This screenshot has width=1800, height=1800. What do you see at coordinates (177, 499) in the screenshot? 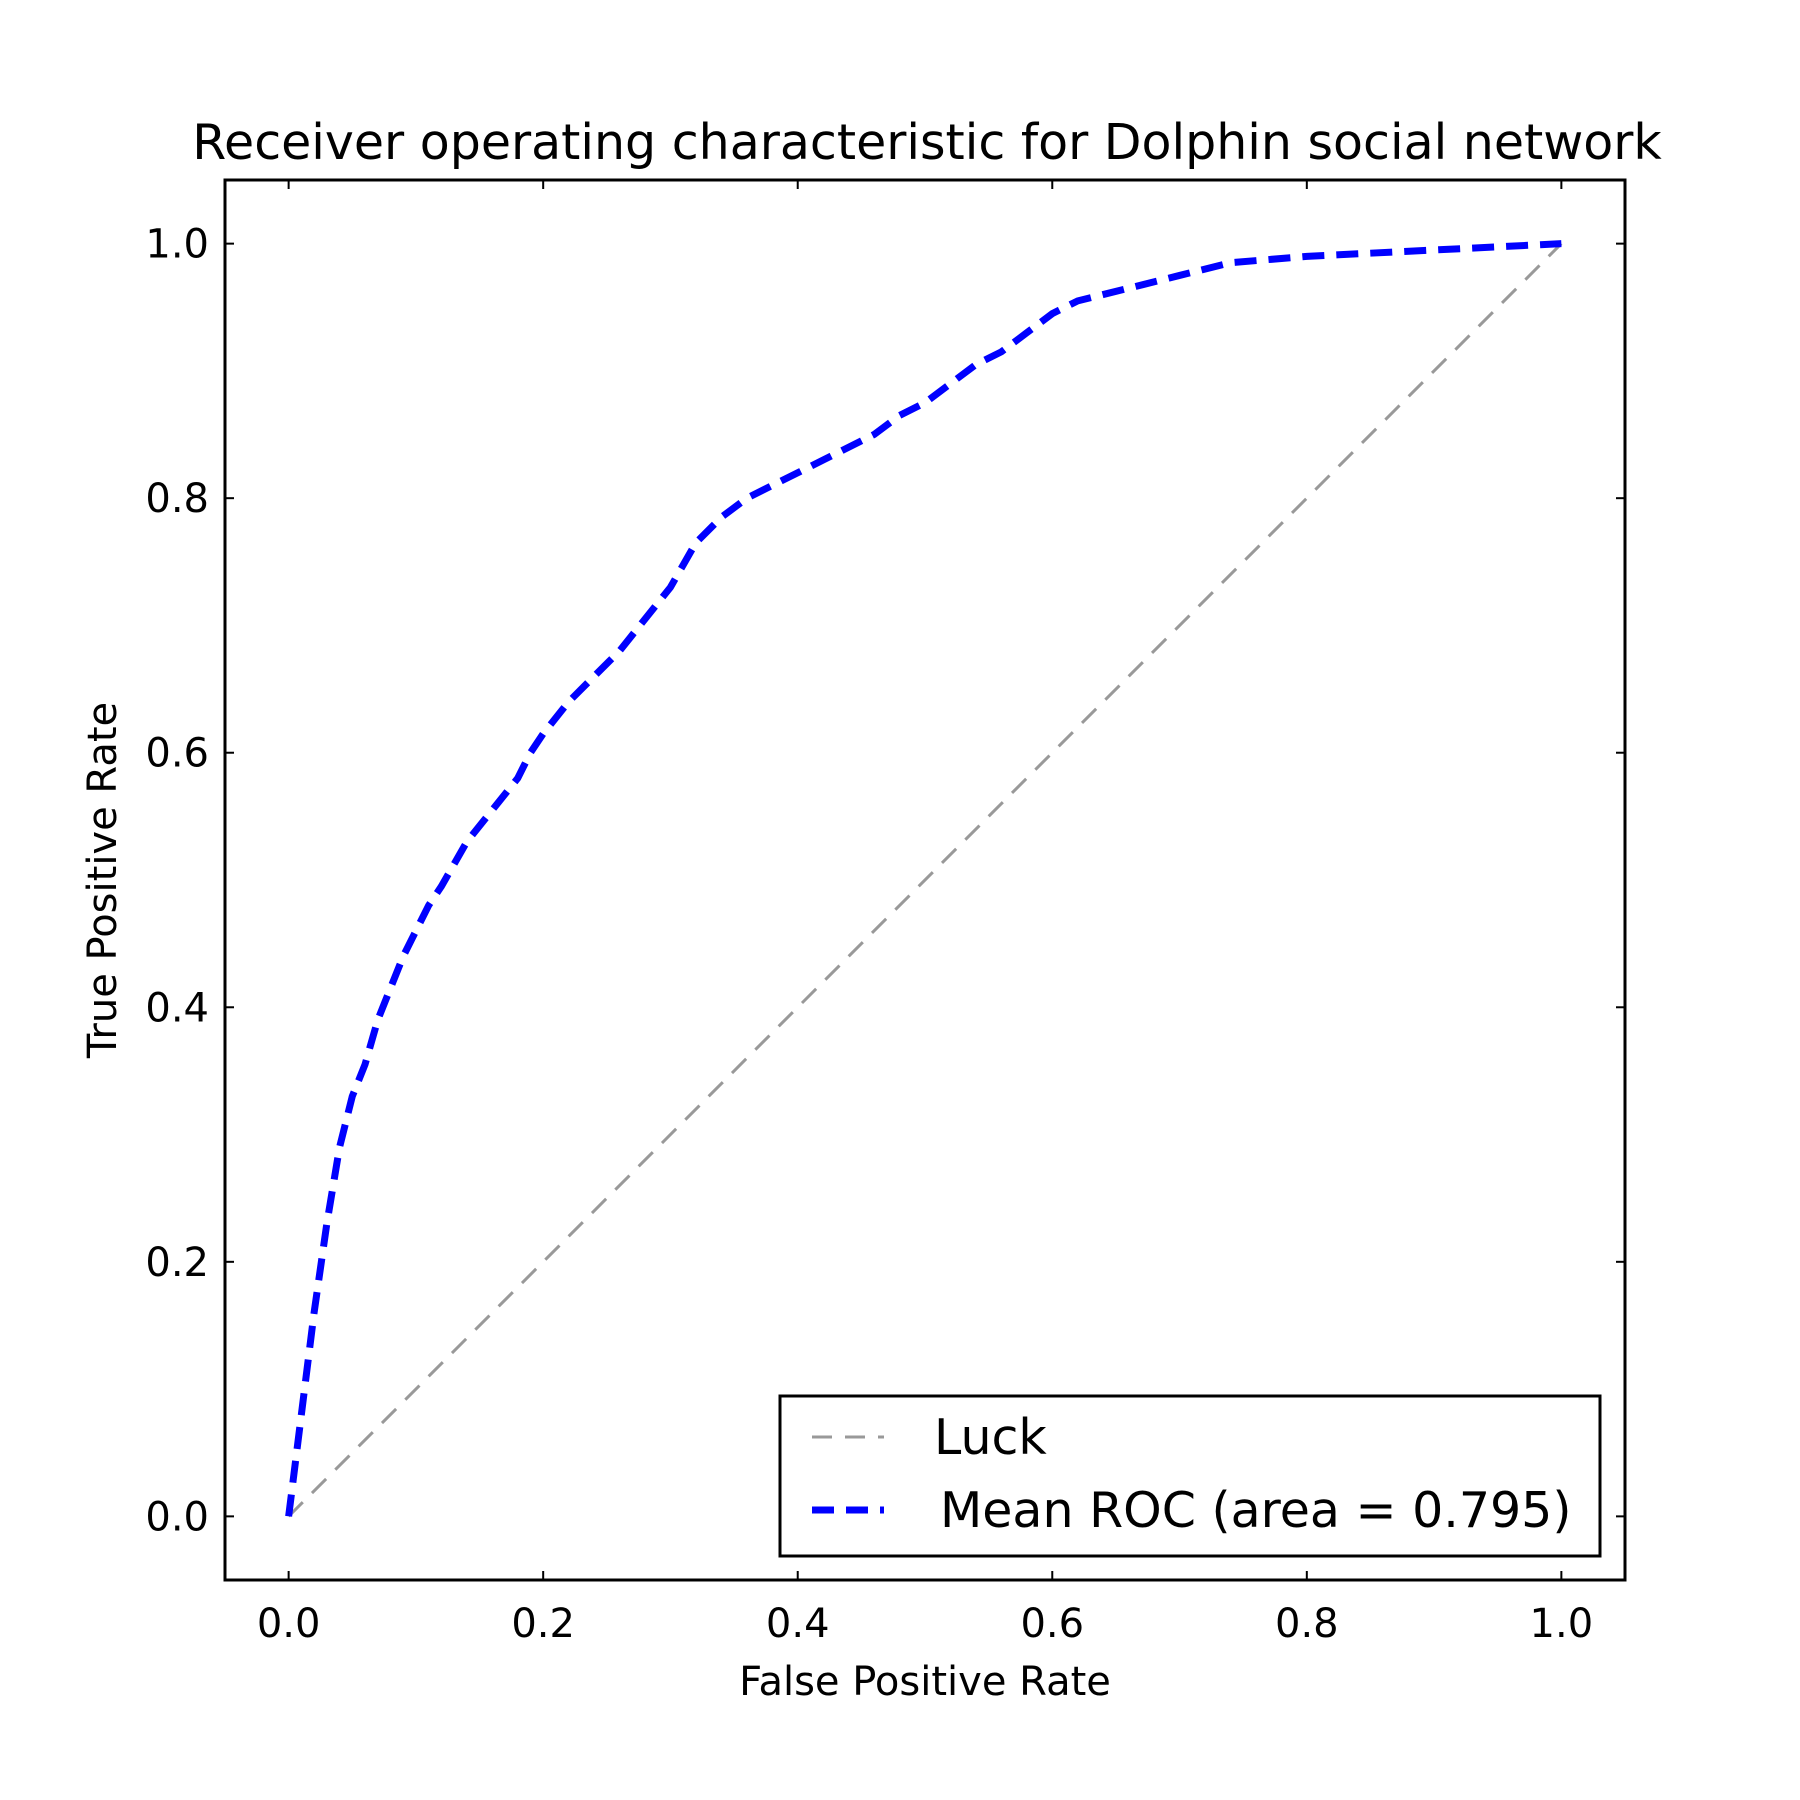
I see `y-tick-label: 0.8` at bounding box center [177, 499].